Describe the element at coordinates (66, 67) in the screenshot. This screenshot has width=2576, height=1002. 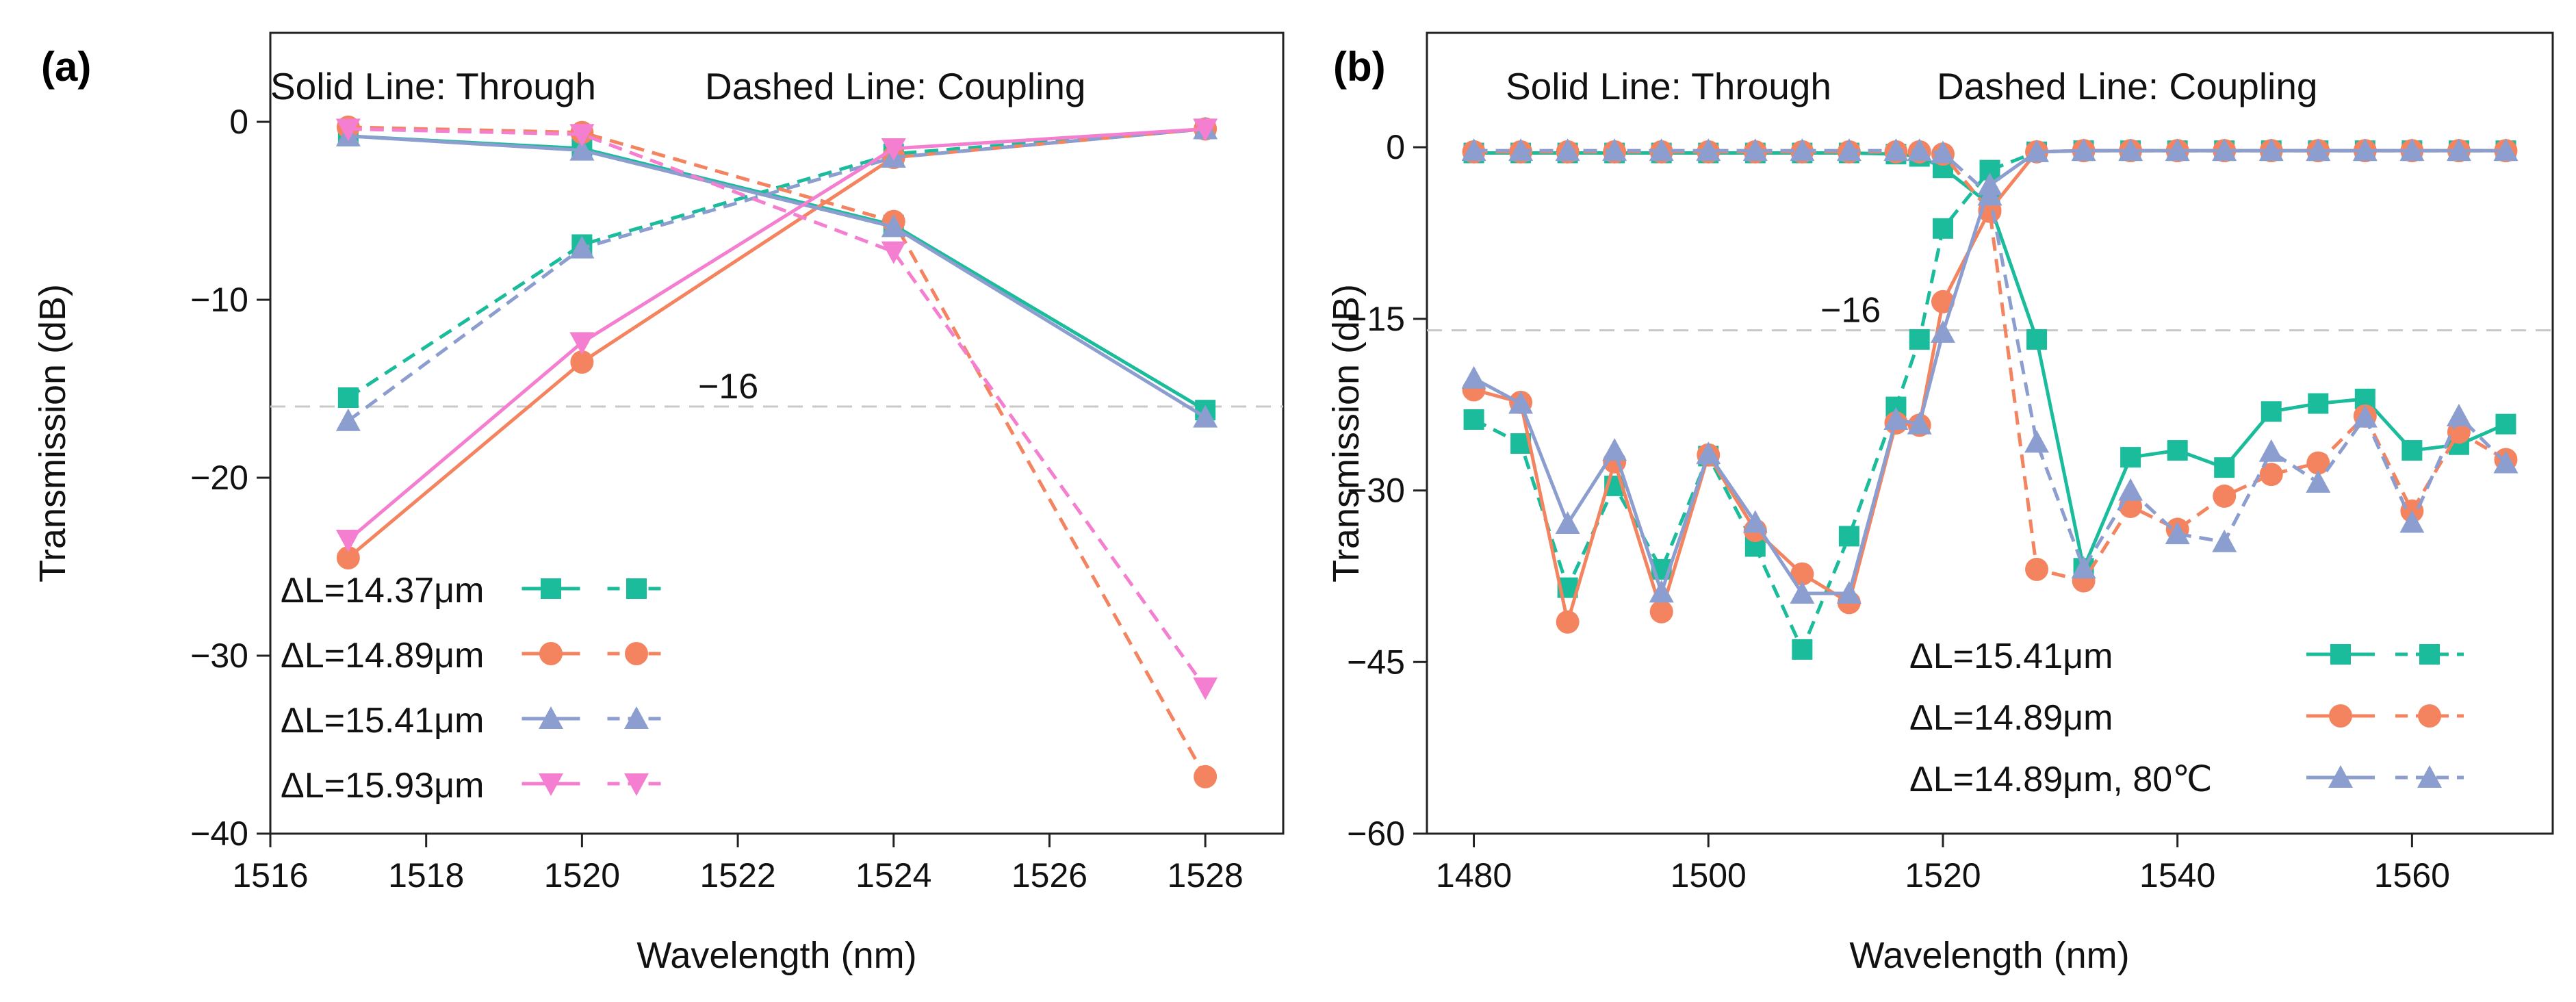
I see `panel-label-a: (a)` at that location.